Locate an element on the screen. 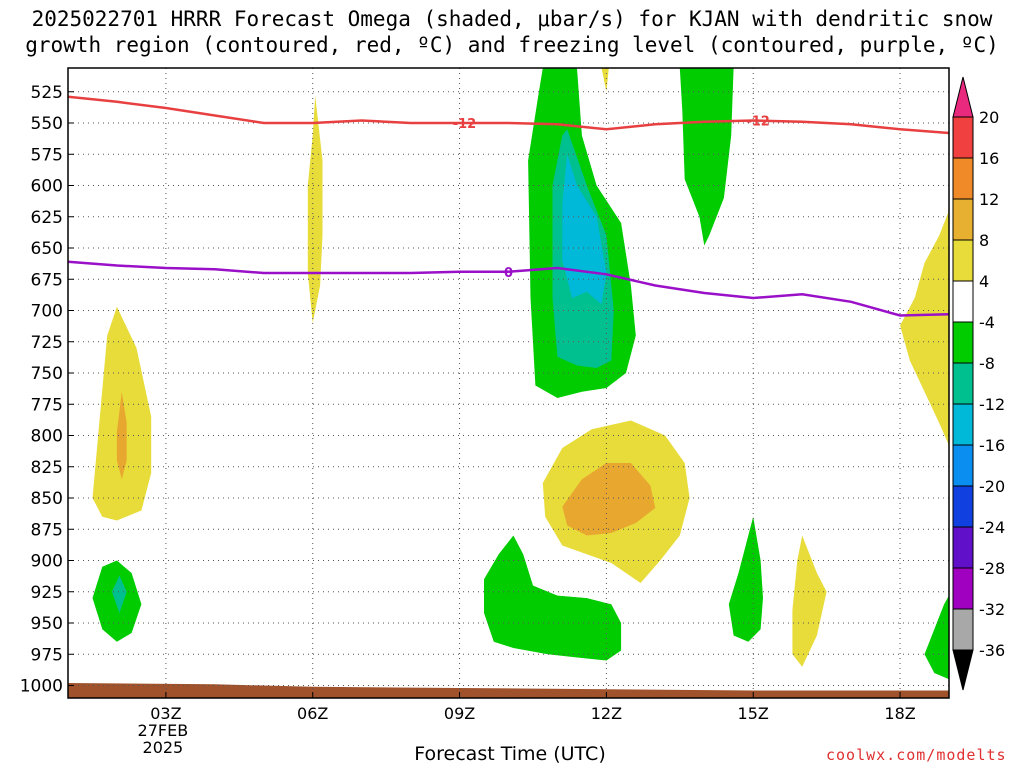  x-axis-label: Forecast Time (UTC) is located at coordinates (510, 754).